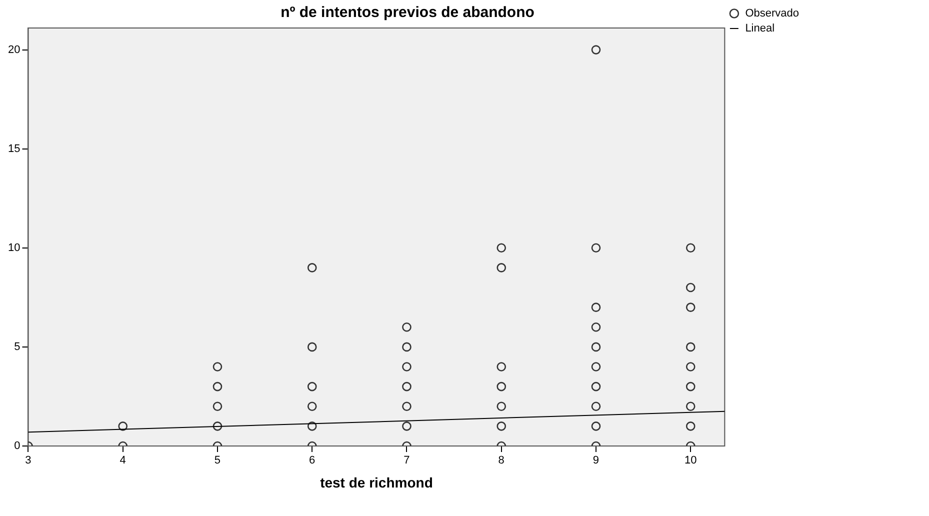 The height and width of the screenshot is (516, 929). What do you see at coordinates (17, 446) in the screenshot?
I see `y-tick-label: 0` at bounding box center [17, 446].